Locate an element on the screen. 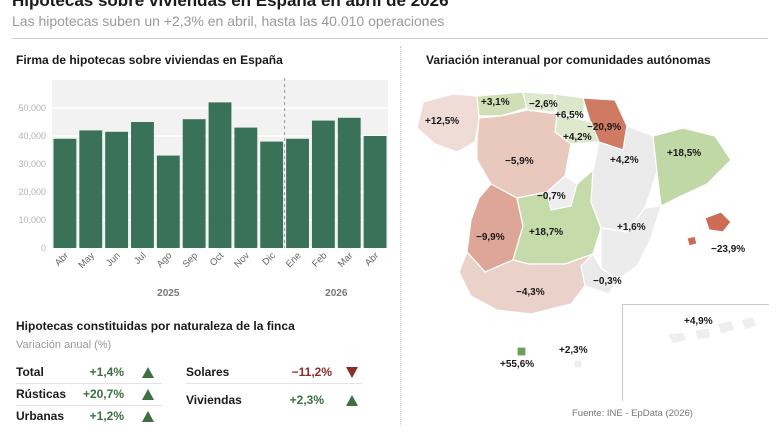 This screenshot has height=440, width=780. finca-value: +1,2% is located at coordinates (106, 416).